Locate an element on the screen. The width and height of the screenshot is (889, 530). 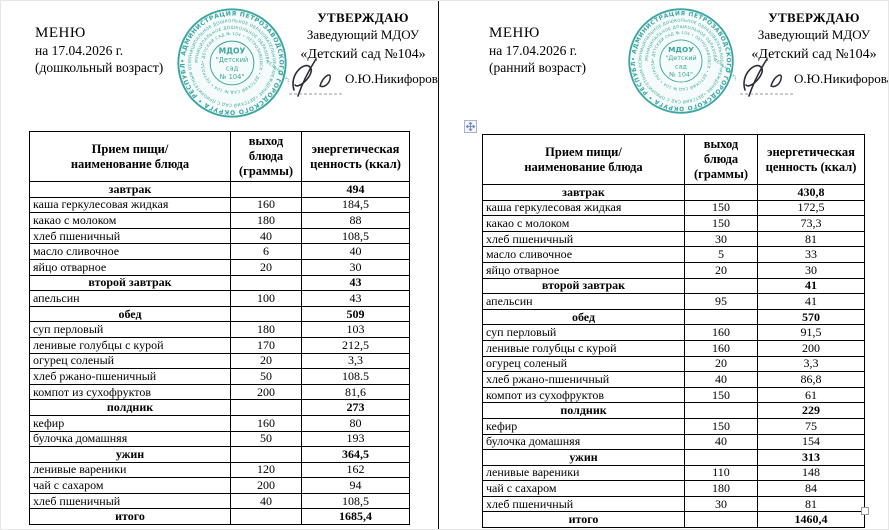
table-row-item: ленивые вареники 110 148 is located at coordinates (673, 473).